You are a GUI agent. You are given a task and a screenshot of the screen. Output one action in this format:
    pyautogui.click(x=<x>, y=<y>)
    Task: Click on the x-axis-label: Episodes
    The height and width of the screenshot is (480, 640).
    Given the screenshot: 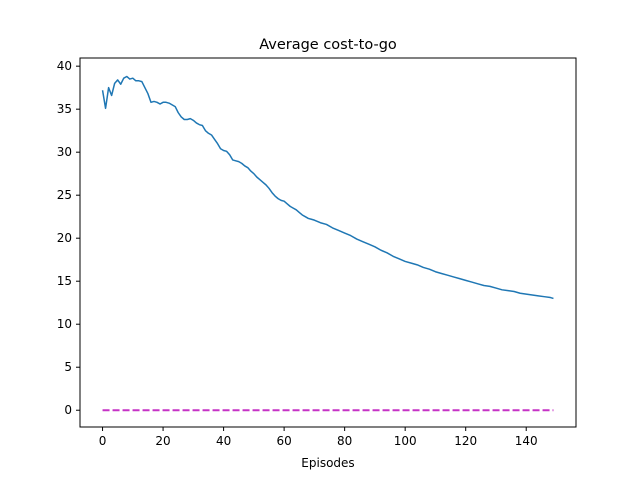 What is the action you would take?
    pyautogui.click(x=327, y=463)
    